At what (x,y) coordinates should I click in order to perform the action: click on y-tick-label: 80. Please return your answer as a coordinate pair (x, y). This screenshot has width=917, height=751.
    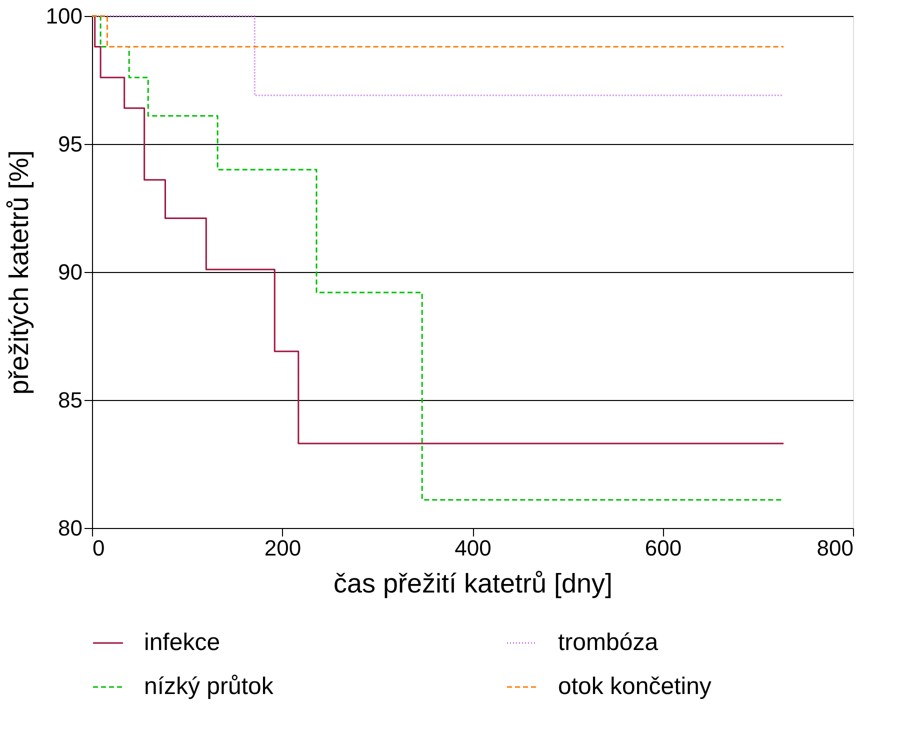
    Looking at the image, I should click on (70, 528).